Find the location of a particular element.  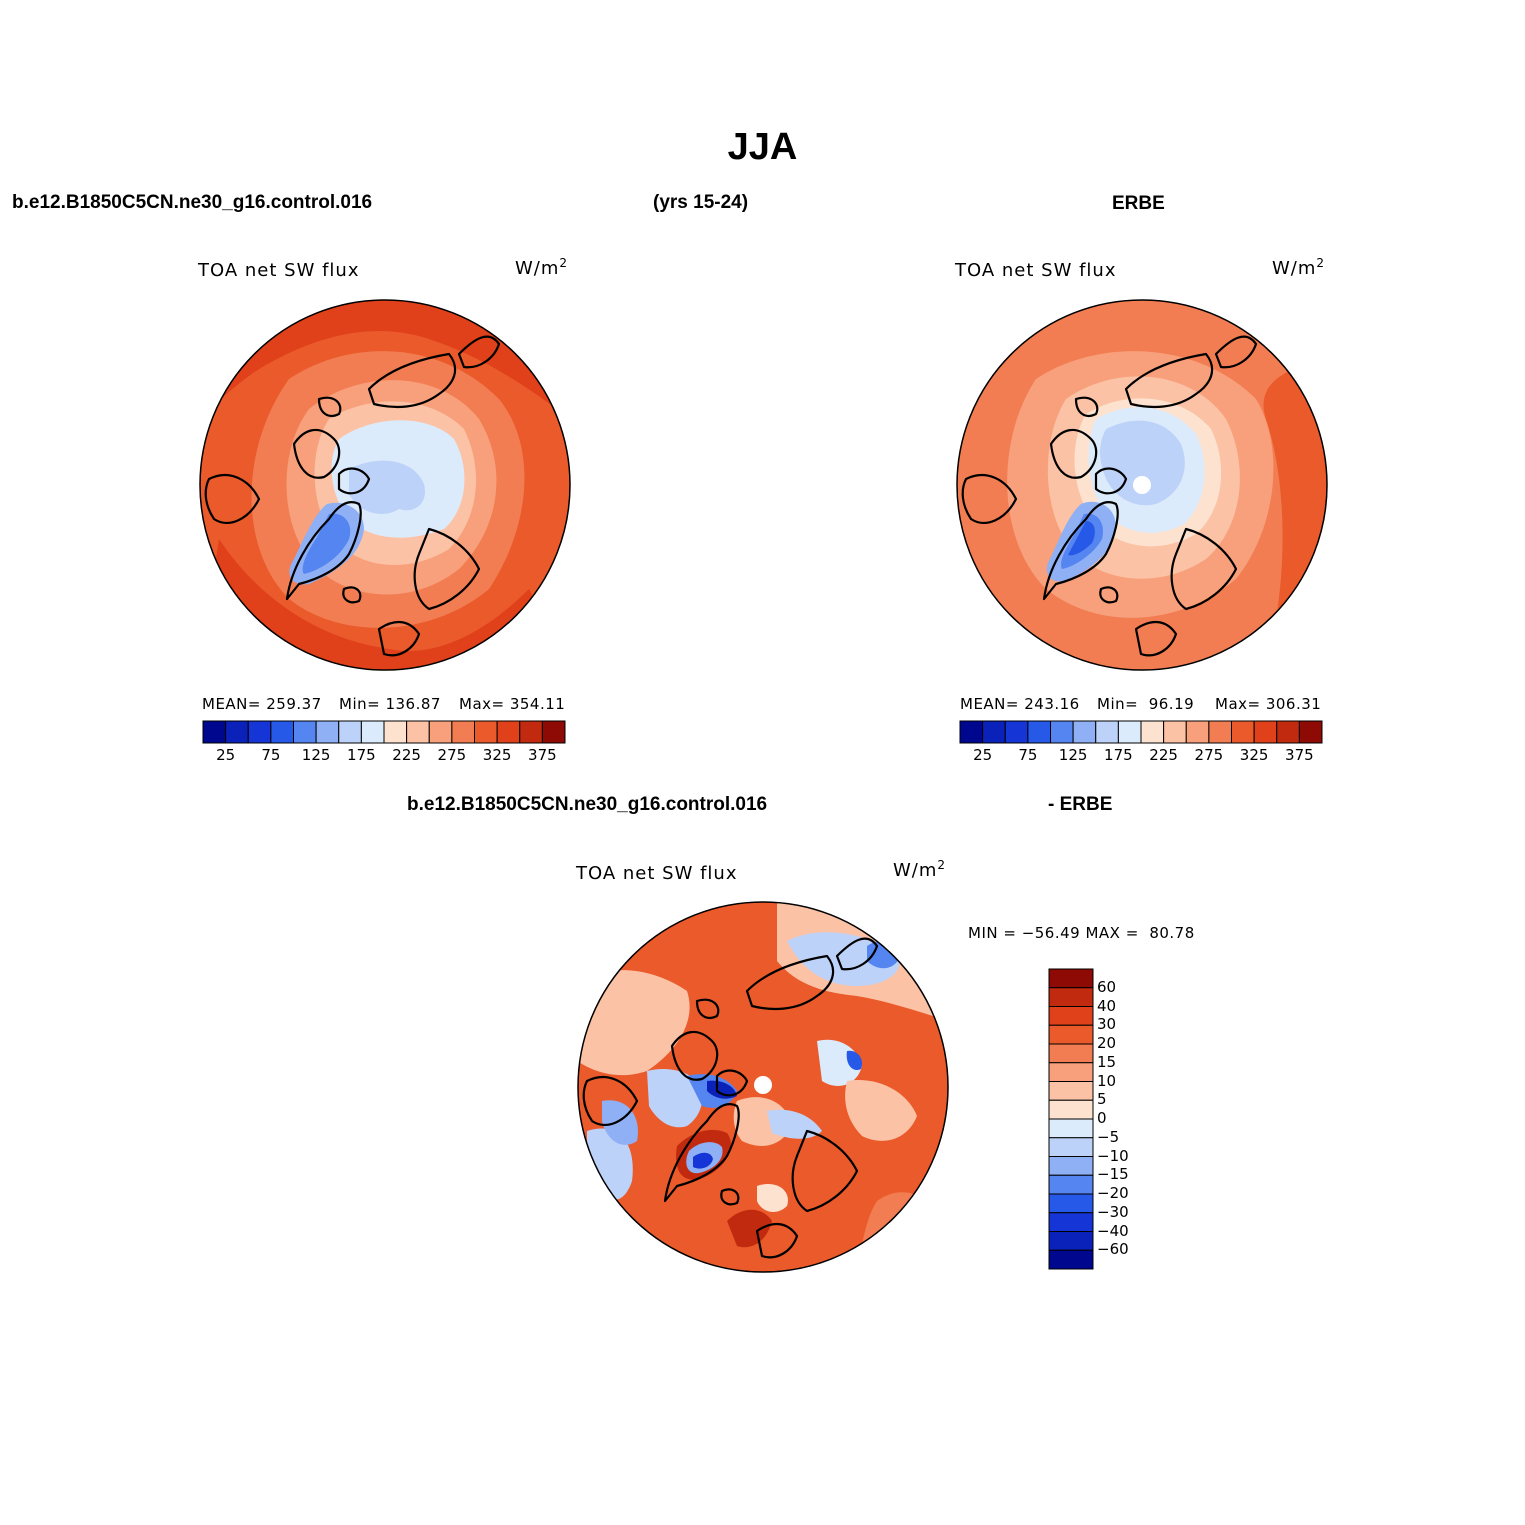

diff-colorbar-tick-label: 5 is located at coordinates (1102, 1099).